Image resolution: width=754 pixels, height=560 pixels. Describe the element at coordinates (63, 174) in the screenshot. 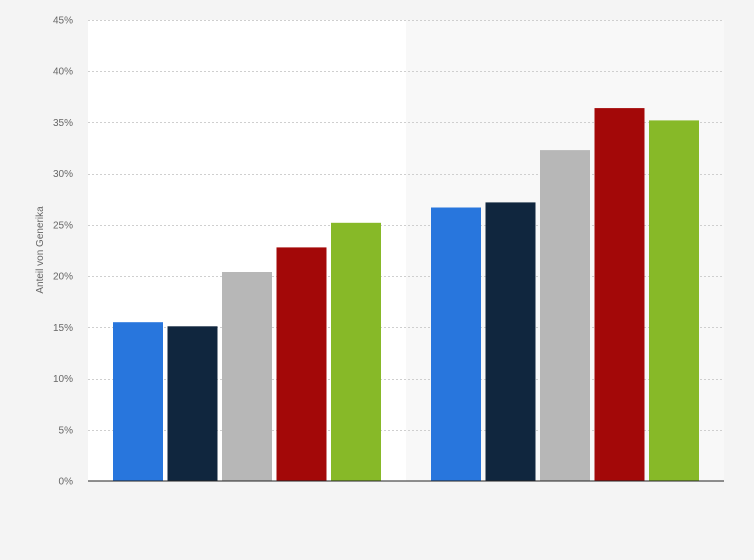

I see `y-tick-label: 30%` at that location.